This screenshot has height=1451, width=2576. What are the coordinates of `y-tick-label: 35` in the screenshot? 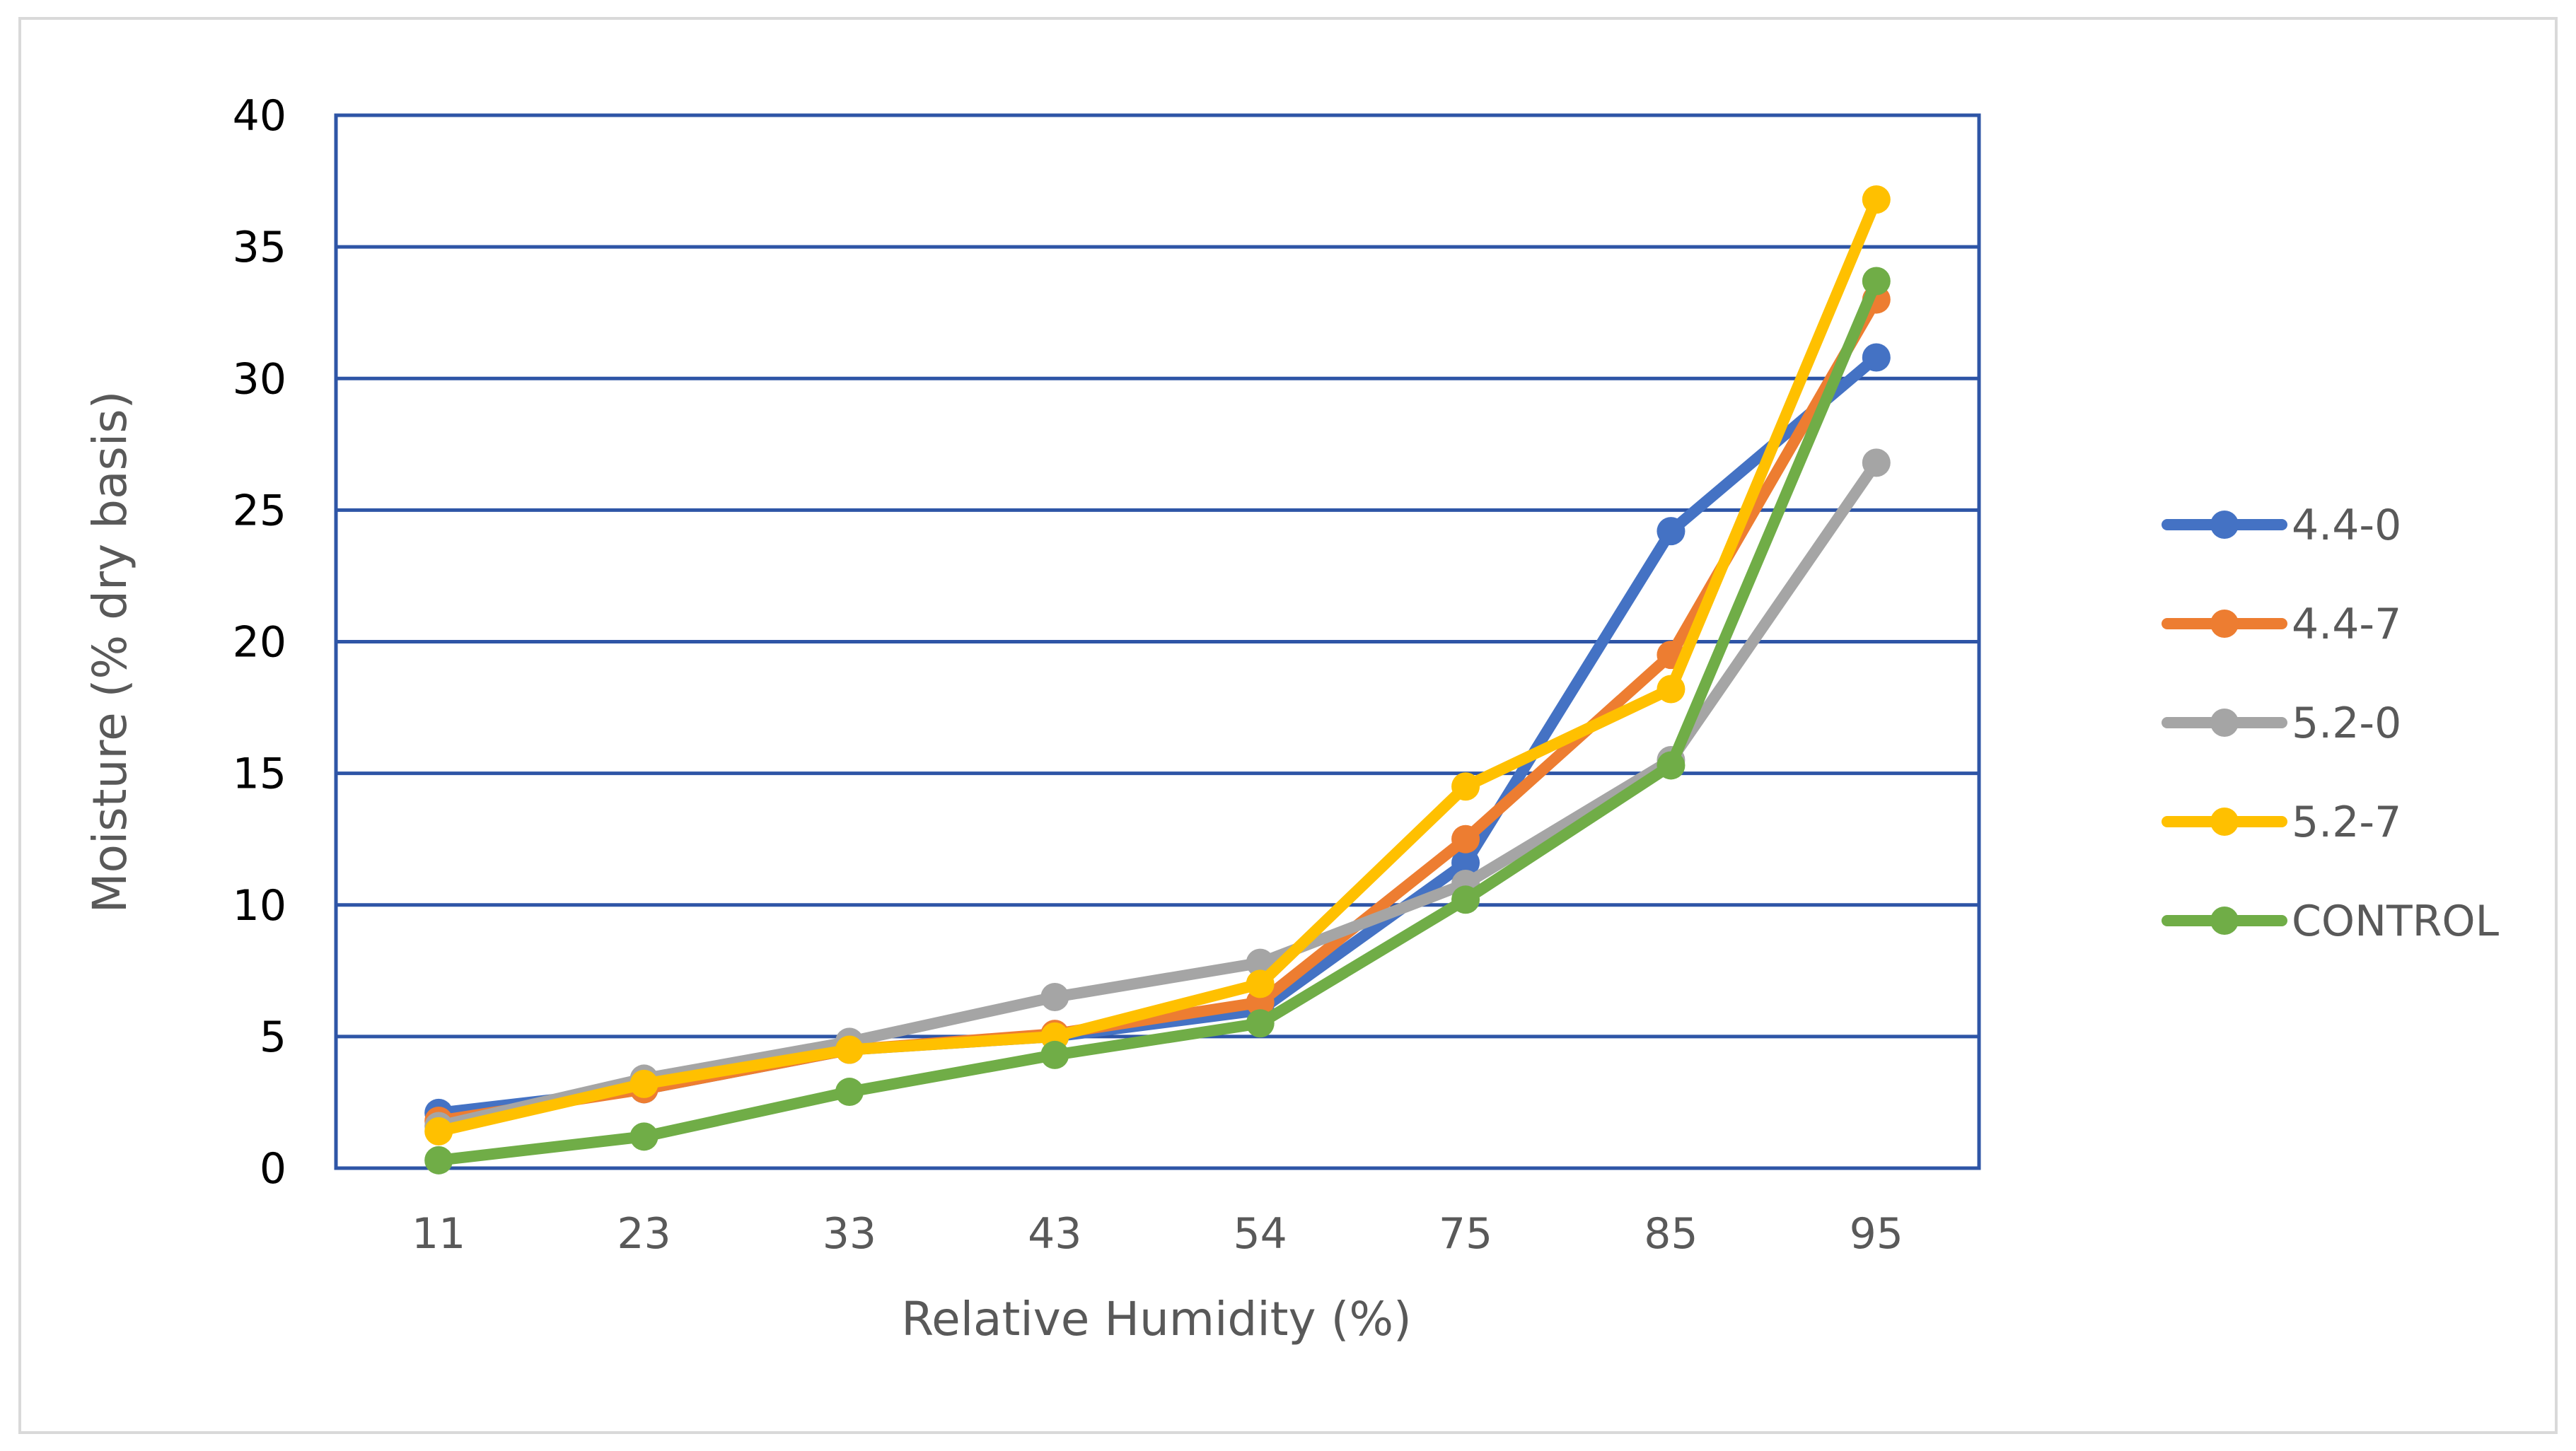 It's located at (259, 247).